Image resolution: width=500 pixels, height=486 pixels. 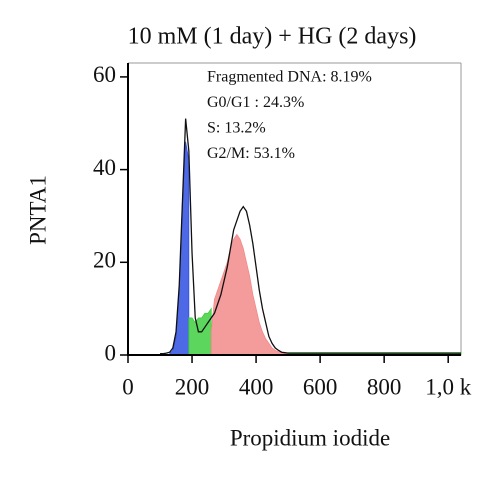 What do you see at coordinates (104, 74) in the screenshot?
I see `y-tick-label: 60` at bounding box center [104, 74].